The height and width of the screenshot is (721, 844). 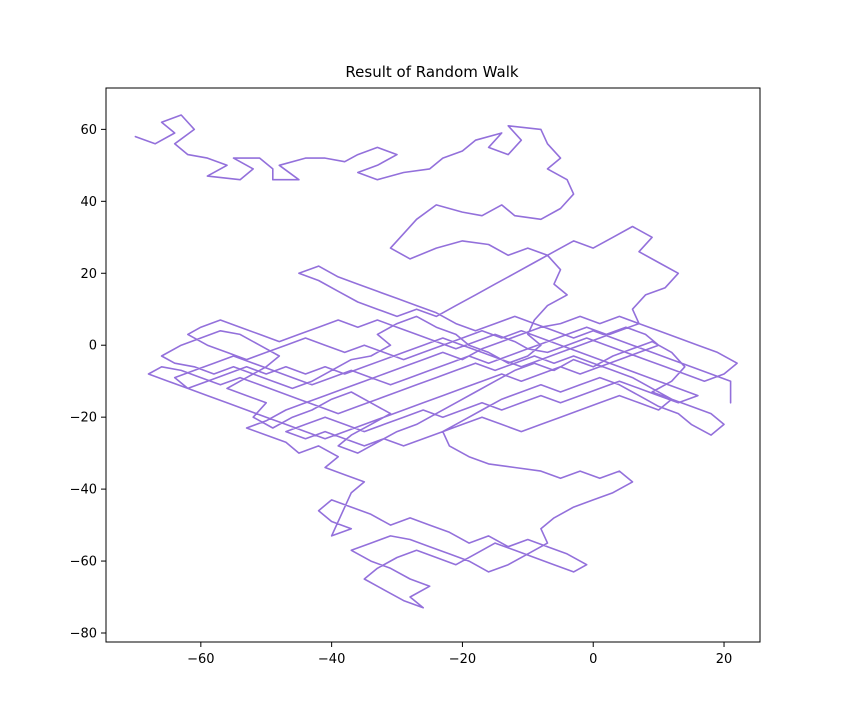 I want to click on y-tick-label: −60, so click(x=83, y=562).